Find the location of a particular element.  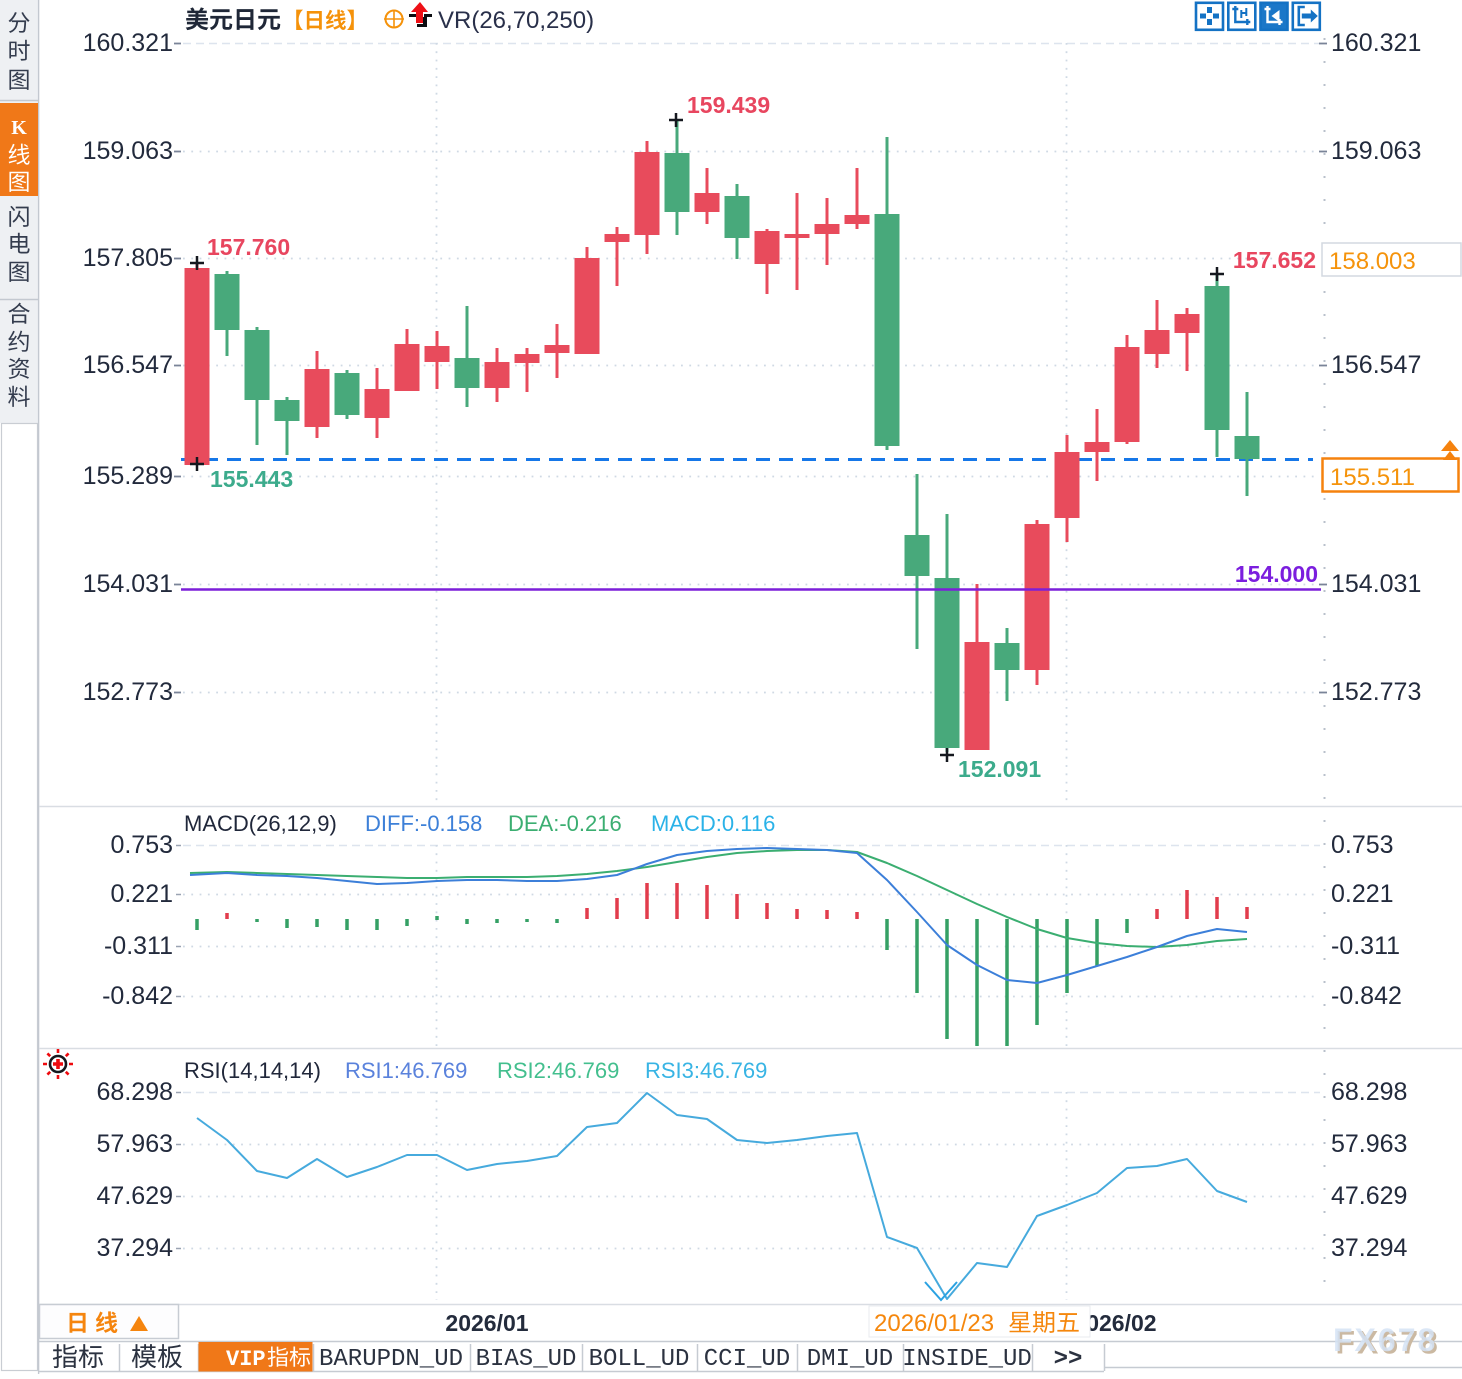

svg-text: 158.003 is located at coordinates (1372, 261).